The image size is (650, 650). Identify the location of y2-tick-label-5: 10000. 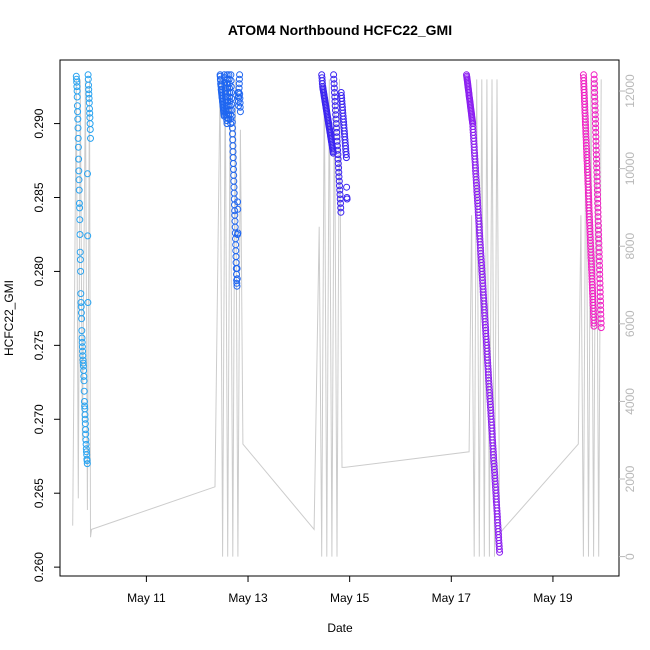
(630, 169).